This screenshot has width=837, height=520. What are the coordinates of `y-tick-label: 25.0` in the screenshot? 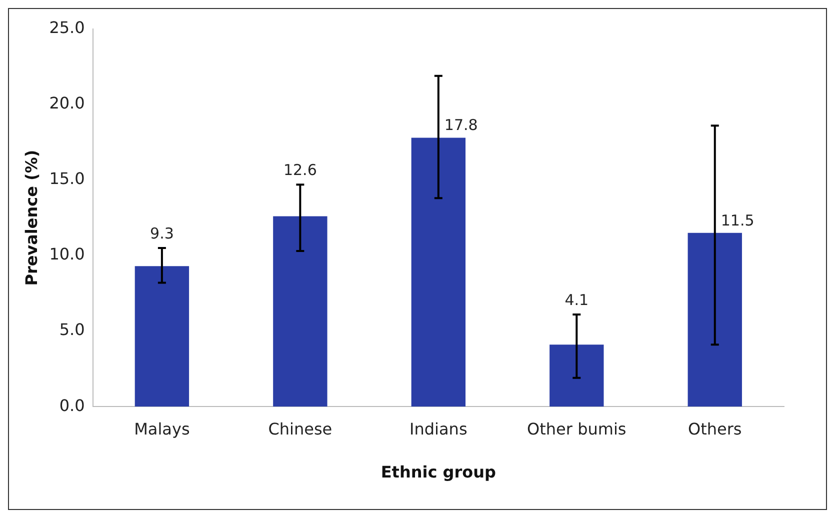 It's located at (67, 28).